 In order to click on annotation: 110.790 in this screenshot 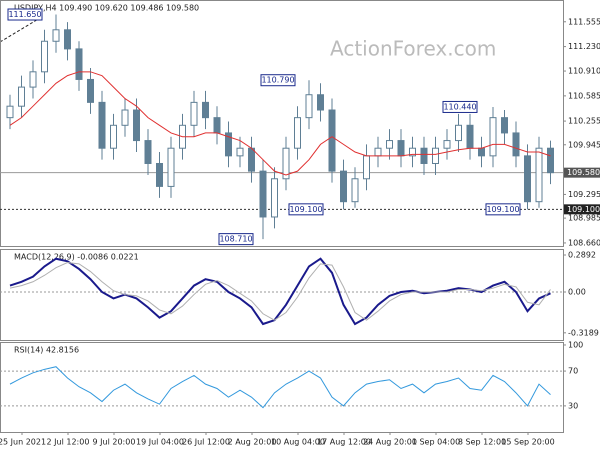, I will do `click(277, 80)`.